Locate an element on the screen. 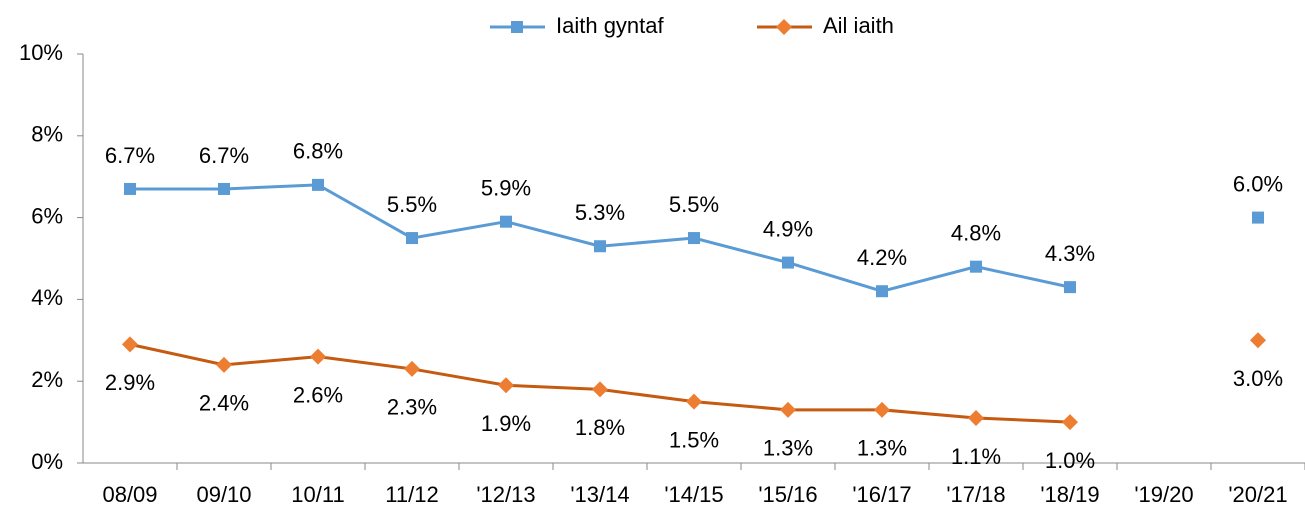 This screenshot has height=508, width=1305. data-label: 5.9% is located at coordinates (506, 188).